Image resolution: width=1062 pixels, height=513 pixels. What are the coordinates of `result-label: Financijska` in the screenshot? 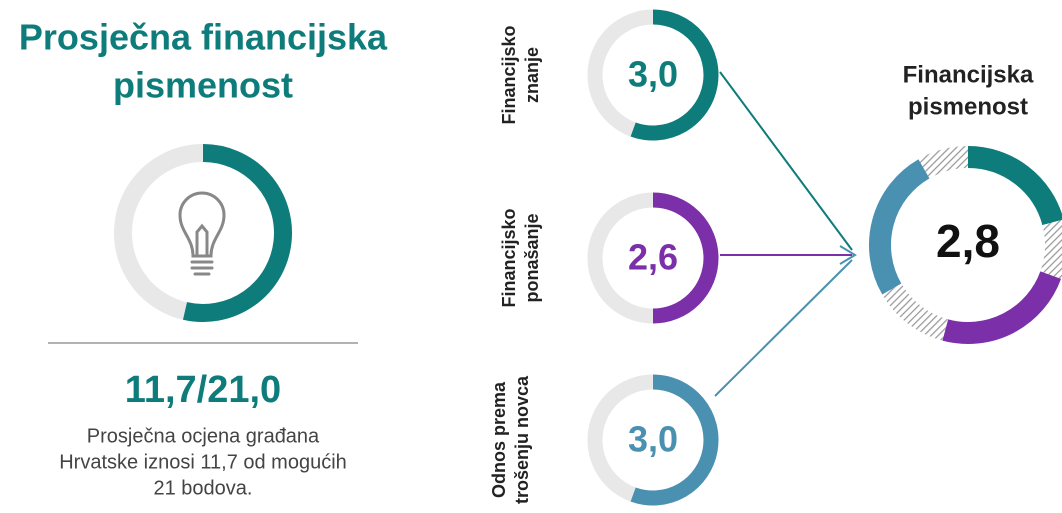 It's located at (968, 74).